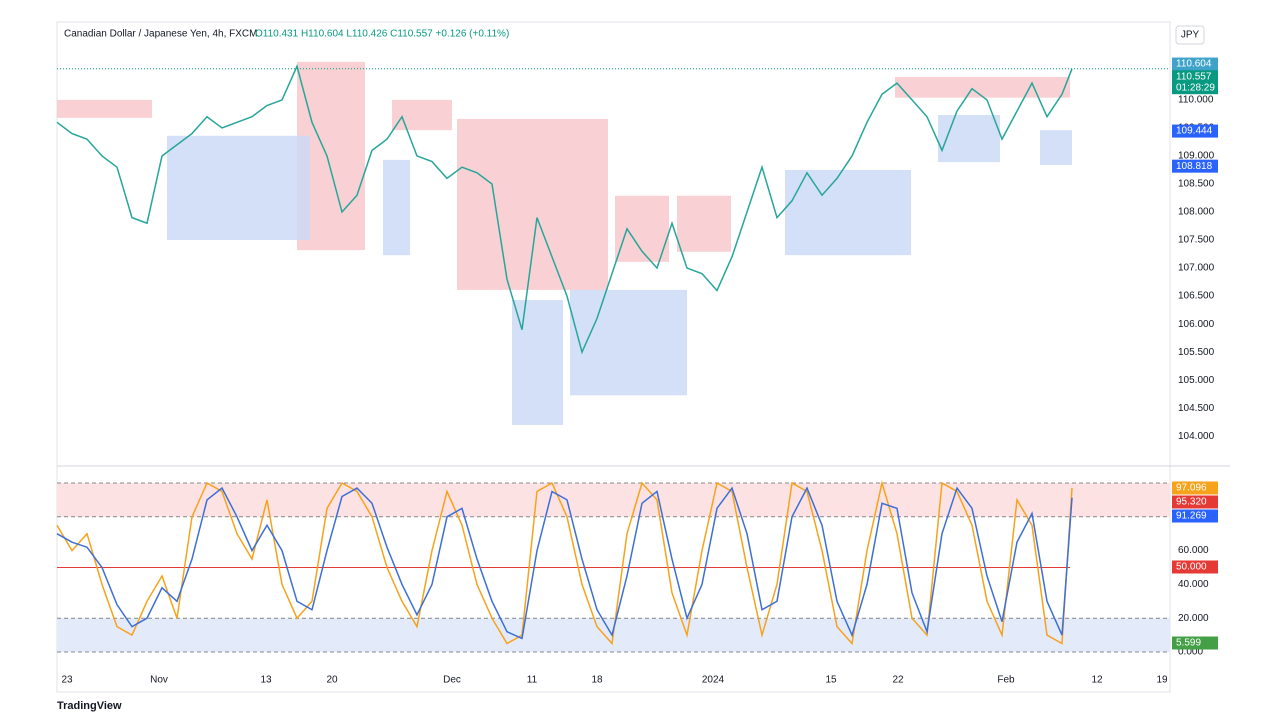 This screenshot has height=725, width=1280. What do you see at coordinates (532, 680) in the screenshot?
I see `x-tick-label: 11` at bounding box center [532, 680].